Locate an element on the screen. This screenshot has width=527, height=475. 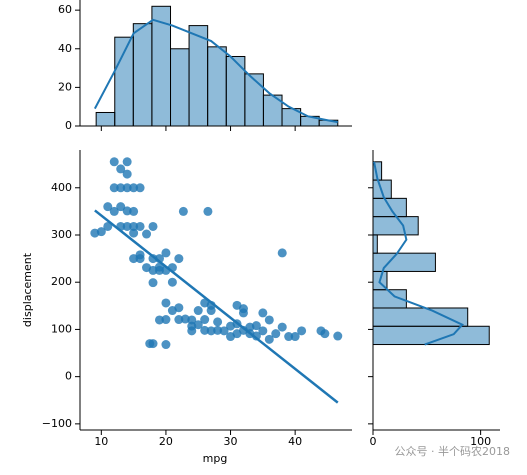
x-axis-label: mpg is located at coordinates (215, 458).